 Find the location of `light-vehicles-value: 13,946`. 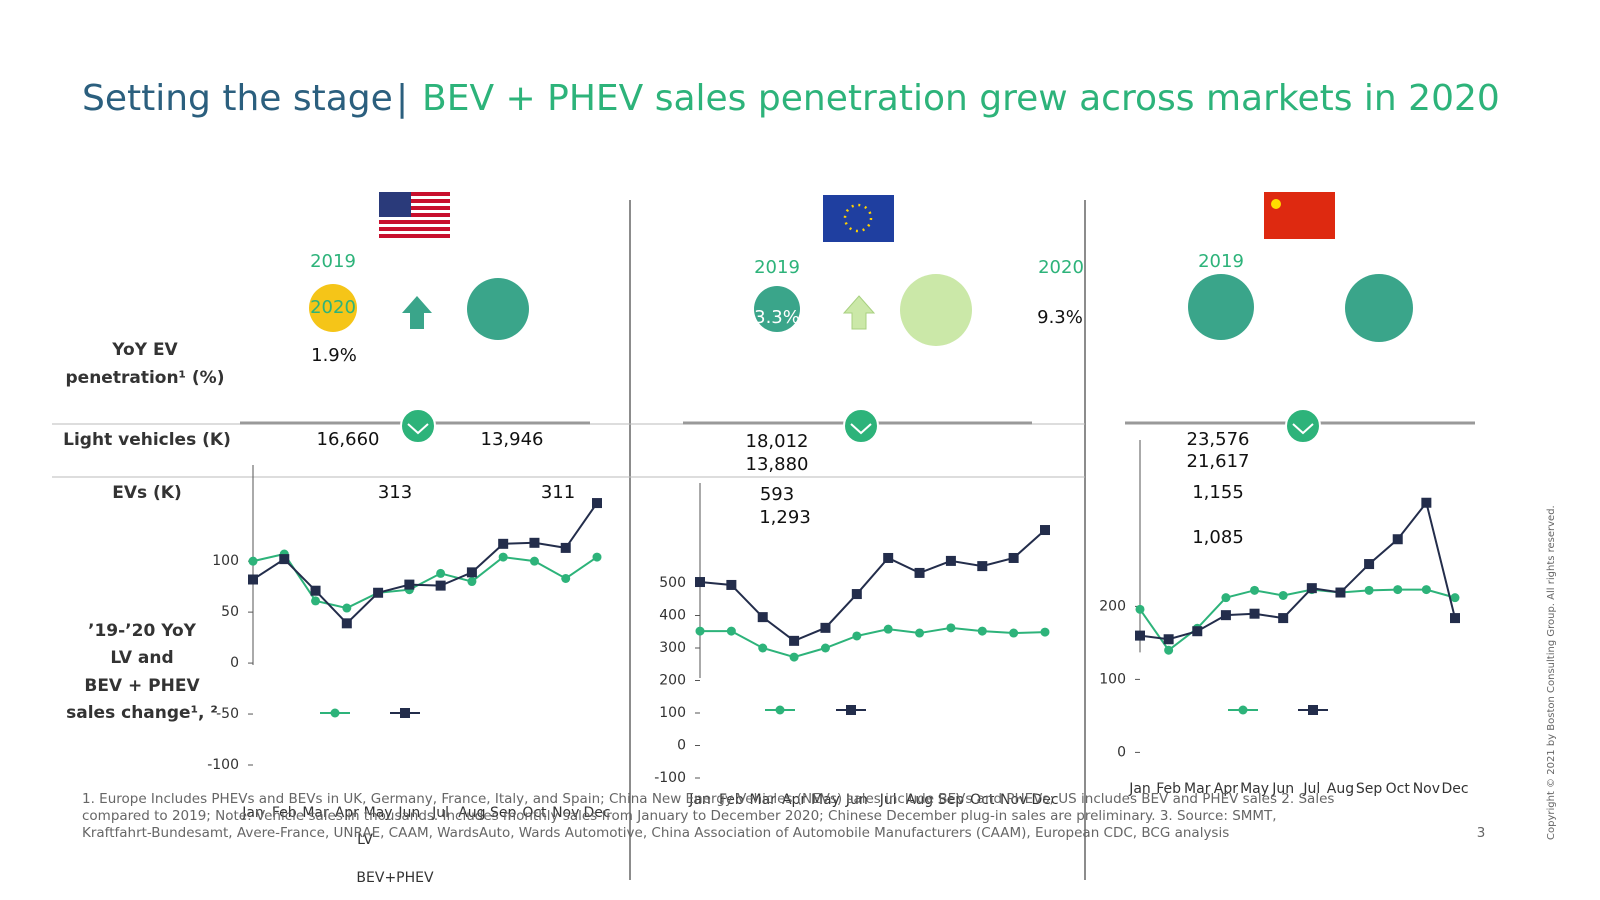

light-vehicles-value: 13,946 is located at coordinates (512, 439).